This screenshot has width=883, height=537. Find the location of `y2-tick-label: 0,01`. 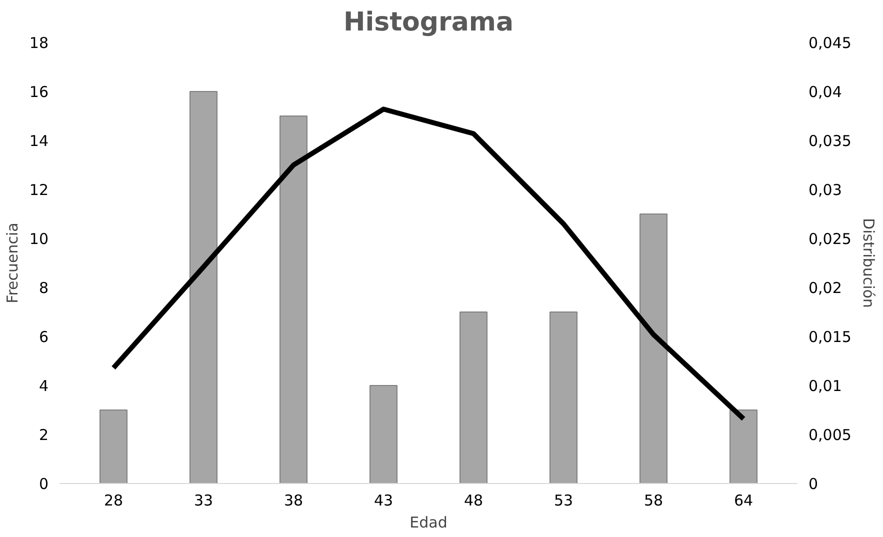

y2-tick-label: 0,01 is located at coordinates (825, 386).